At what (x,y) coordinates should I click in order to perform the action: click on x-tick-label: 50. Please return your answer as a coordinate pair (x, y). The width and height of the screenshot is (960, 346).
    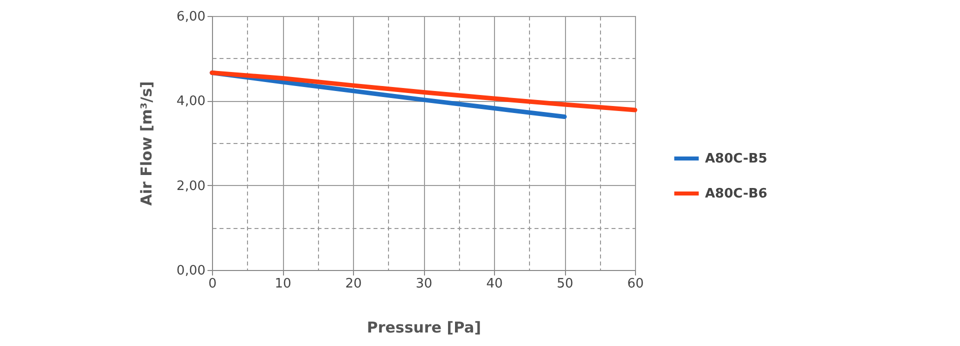
    Looking at the image, I should click on (565, 284).